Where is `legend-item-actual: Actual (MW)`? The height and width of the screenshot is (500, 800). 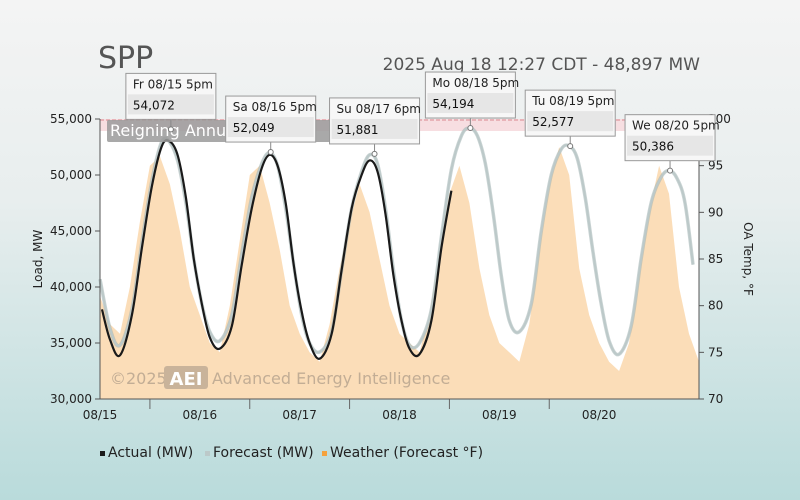 legend-item-actual: Actual (MW) is located at coordinates (146, 453).